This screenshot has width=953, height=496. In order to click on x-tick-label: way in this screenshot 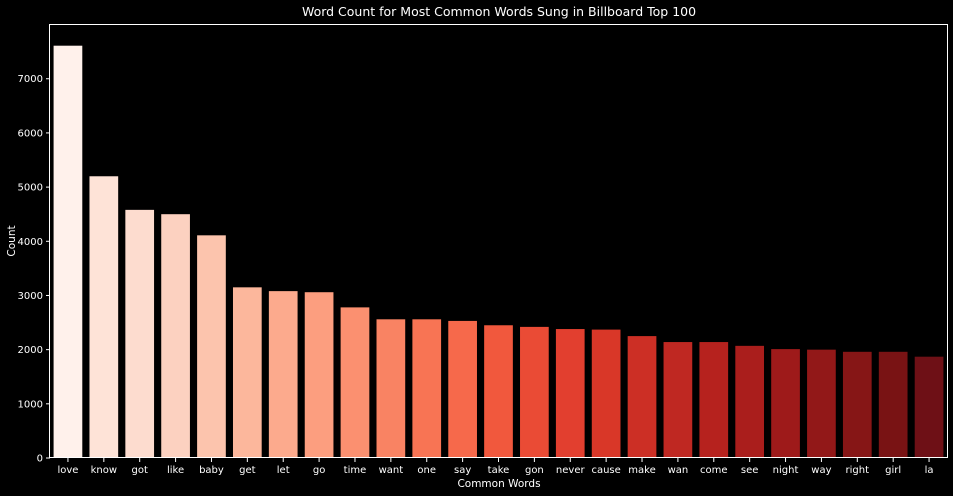, I will do `click(821, 470)`.